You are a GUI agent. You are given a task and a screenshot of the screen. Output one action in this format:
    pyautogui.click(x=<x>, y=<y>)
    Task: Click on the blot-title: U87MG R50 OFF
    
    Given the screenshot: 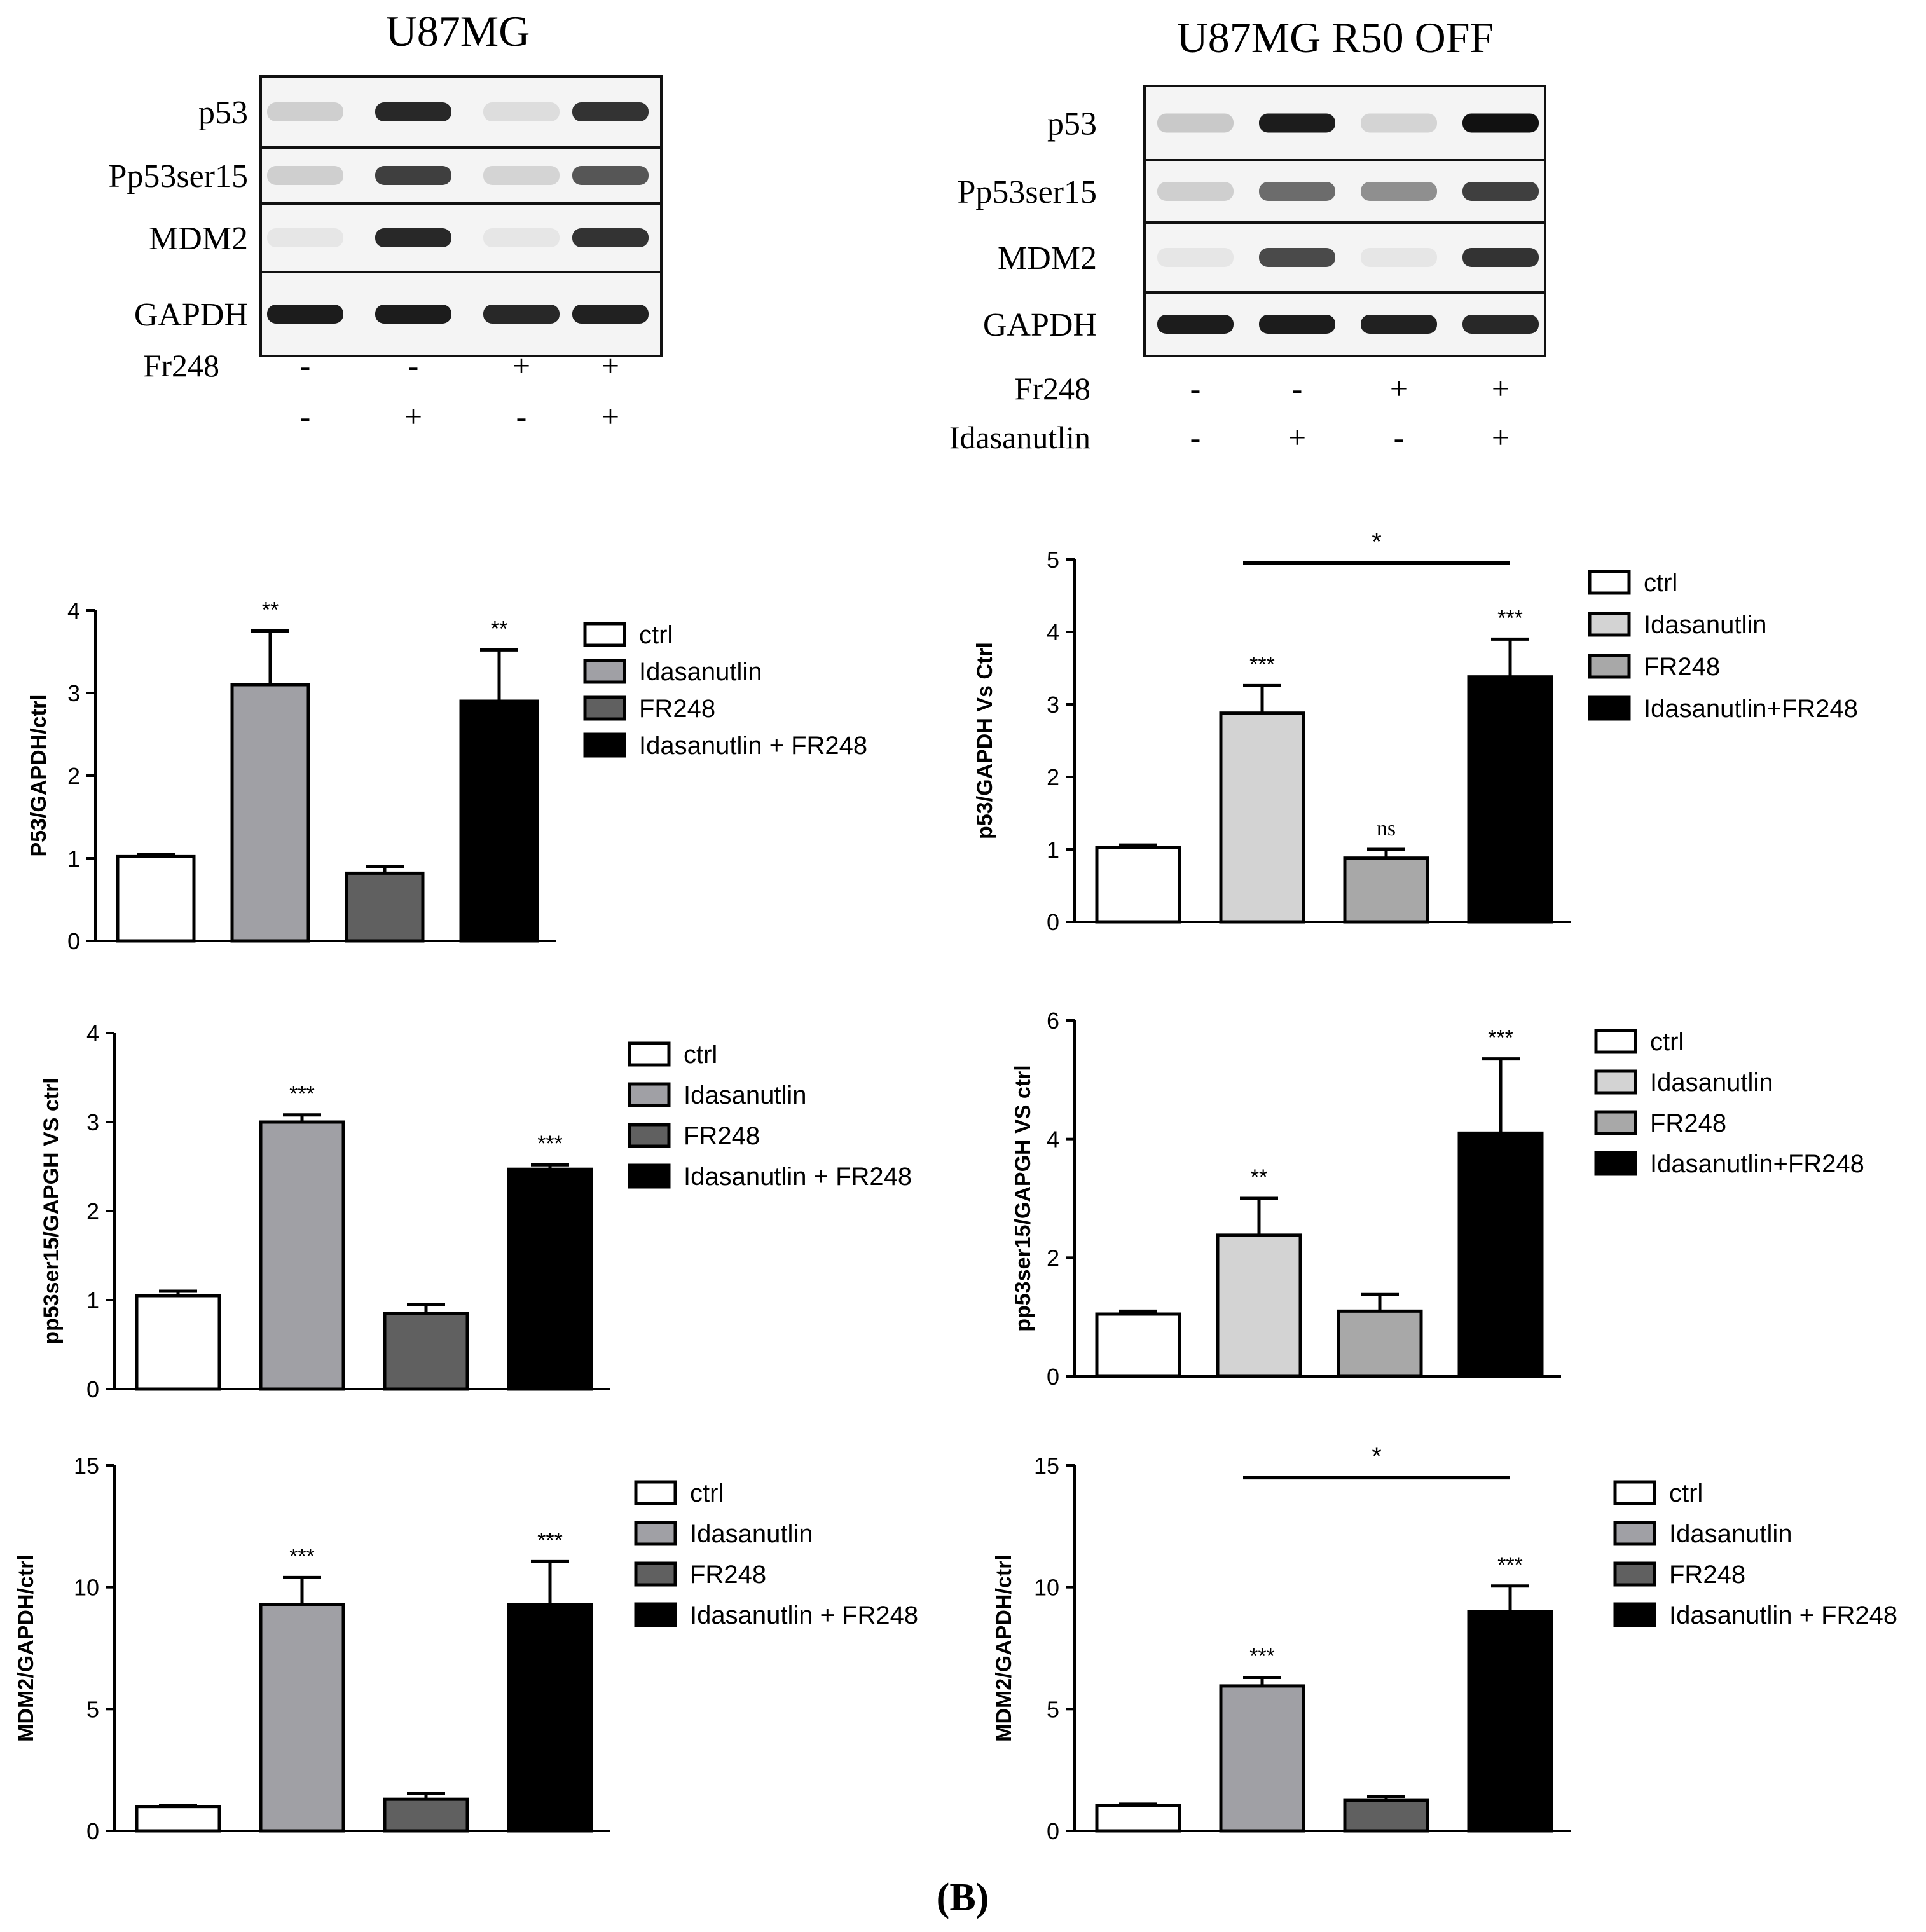 What is the action you would take?
    pyautogui.click(x=1335, y=37)
    